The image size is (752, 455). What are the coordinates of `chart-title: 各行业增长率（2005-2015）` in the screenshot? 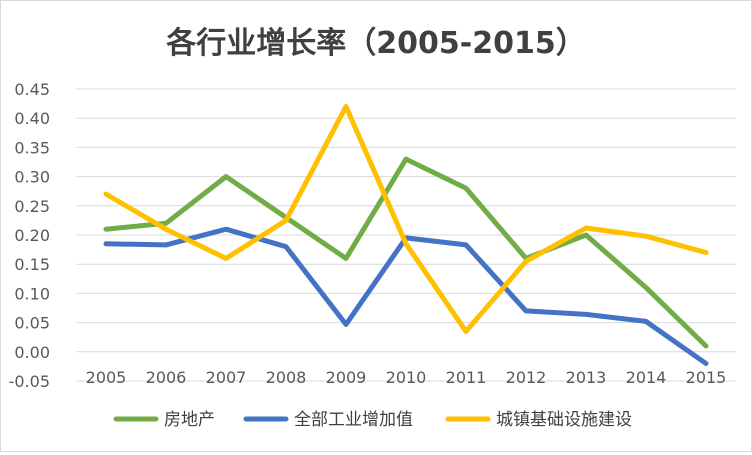 It's located at (375, 43).